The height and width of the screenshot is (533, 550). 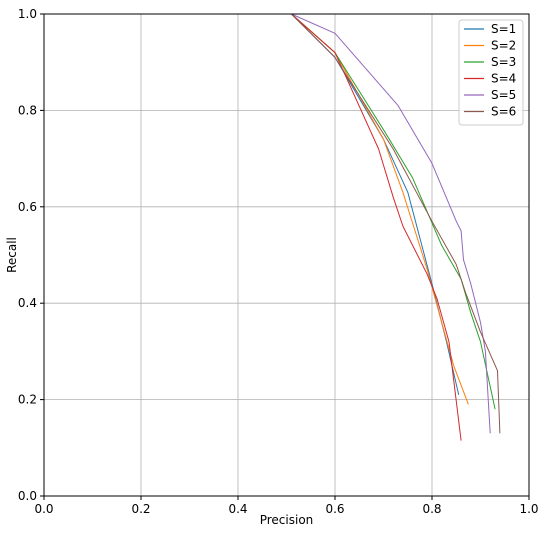 I want to click on x-tick-label: 0.6, so click(x=334, y=509).